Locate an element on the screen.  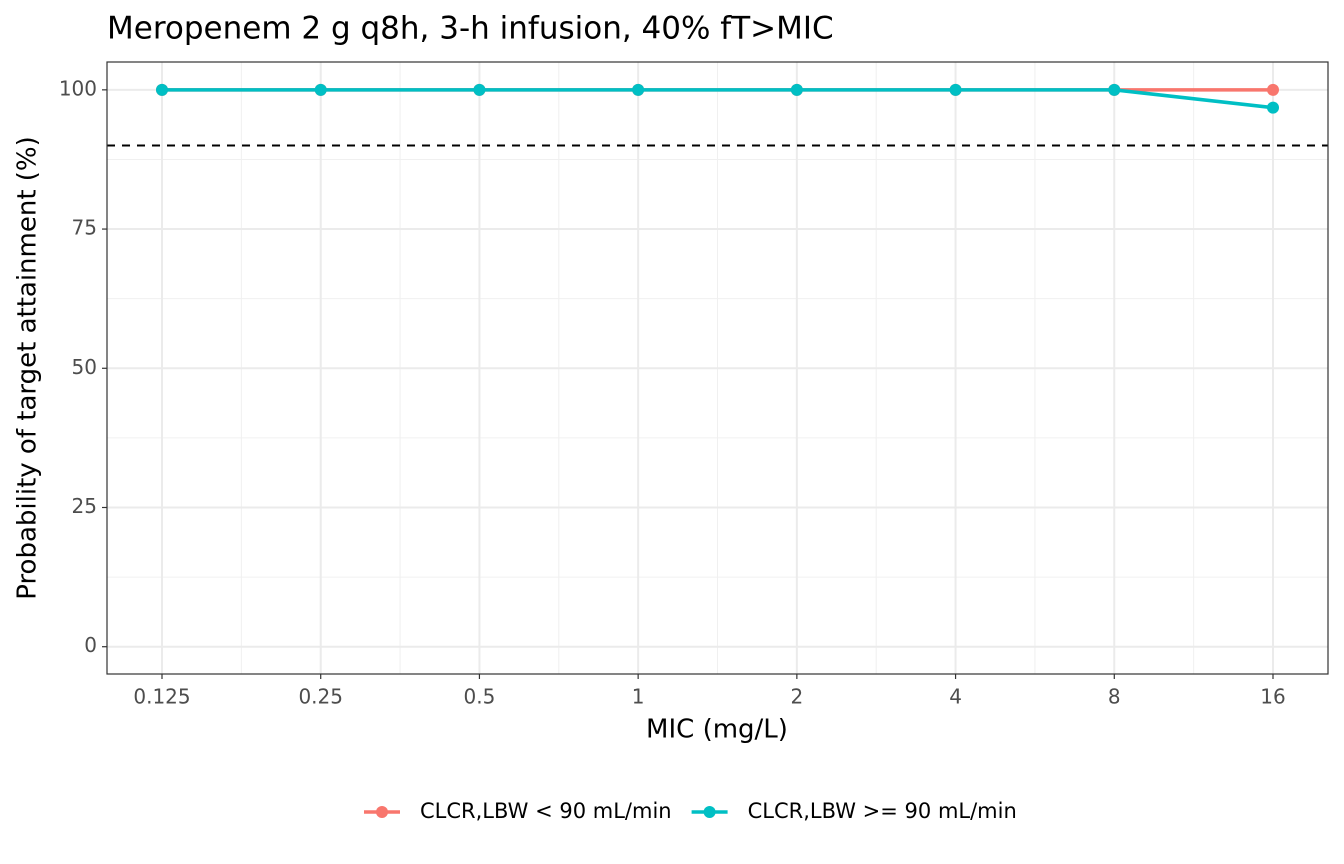
legend-label: CLCR,LBW < 90 mL/min is located at coordinates (546, 811).